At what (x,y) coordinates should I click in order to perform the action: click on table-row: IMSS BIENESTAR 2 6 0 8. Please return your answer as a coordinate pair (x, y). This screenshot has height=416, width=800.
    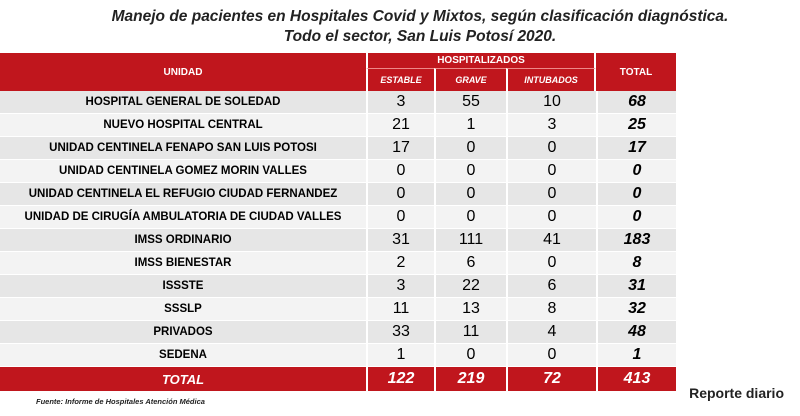
    Looking at the image, I should click on (338, 263).